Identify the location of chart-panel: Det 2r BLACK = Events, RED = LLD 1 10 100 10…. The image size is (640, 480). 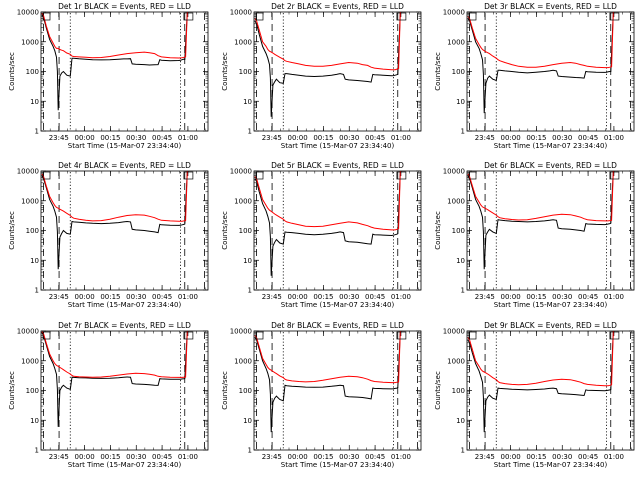
(321, 76).